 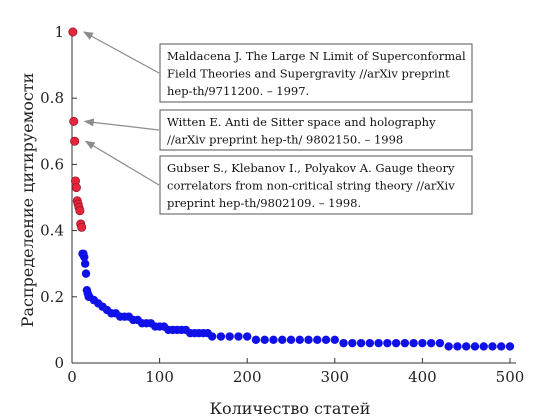 I want to click on annotation-text: hep-th/9711200. – 1997., so click(x=238, y=91).